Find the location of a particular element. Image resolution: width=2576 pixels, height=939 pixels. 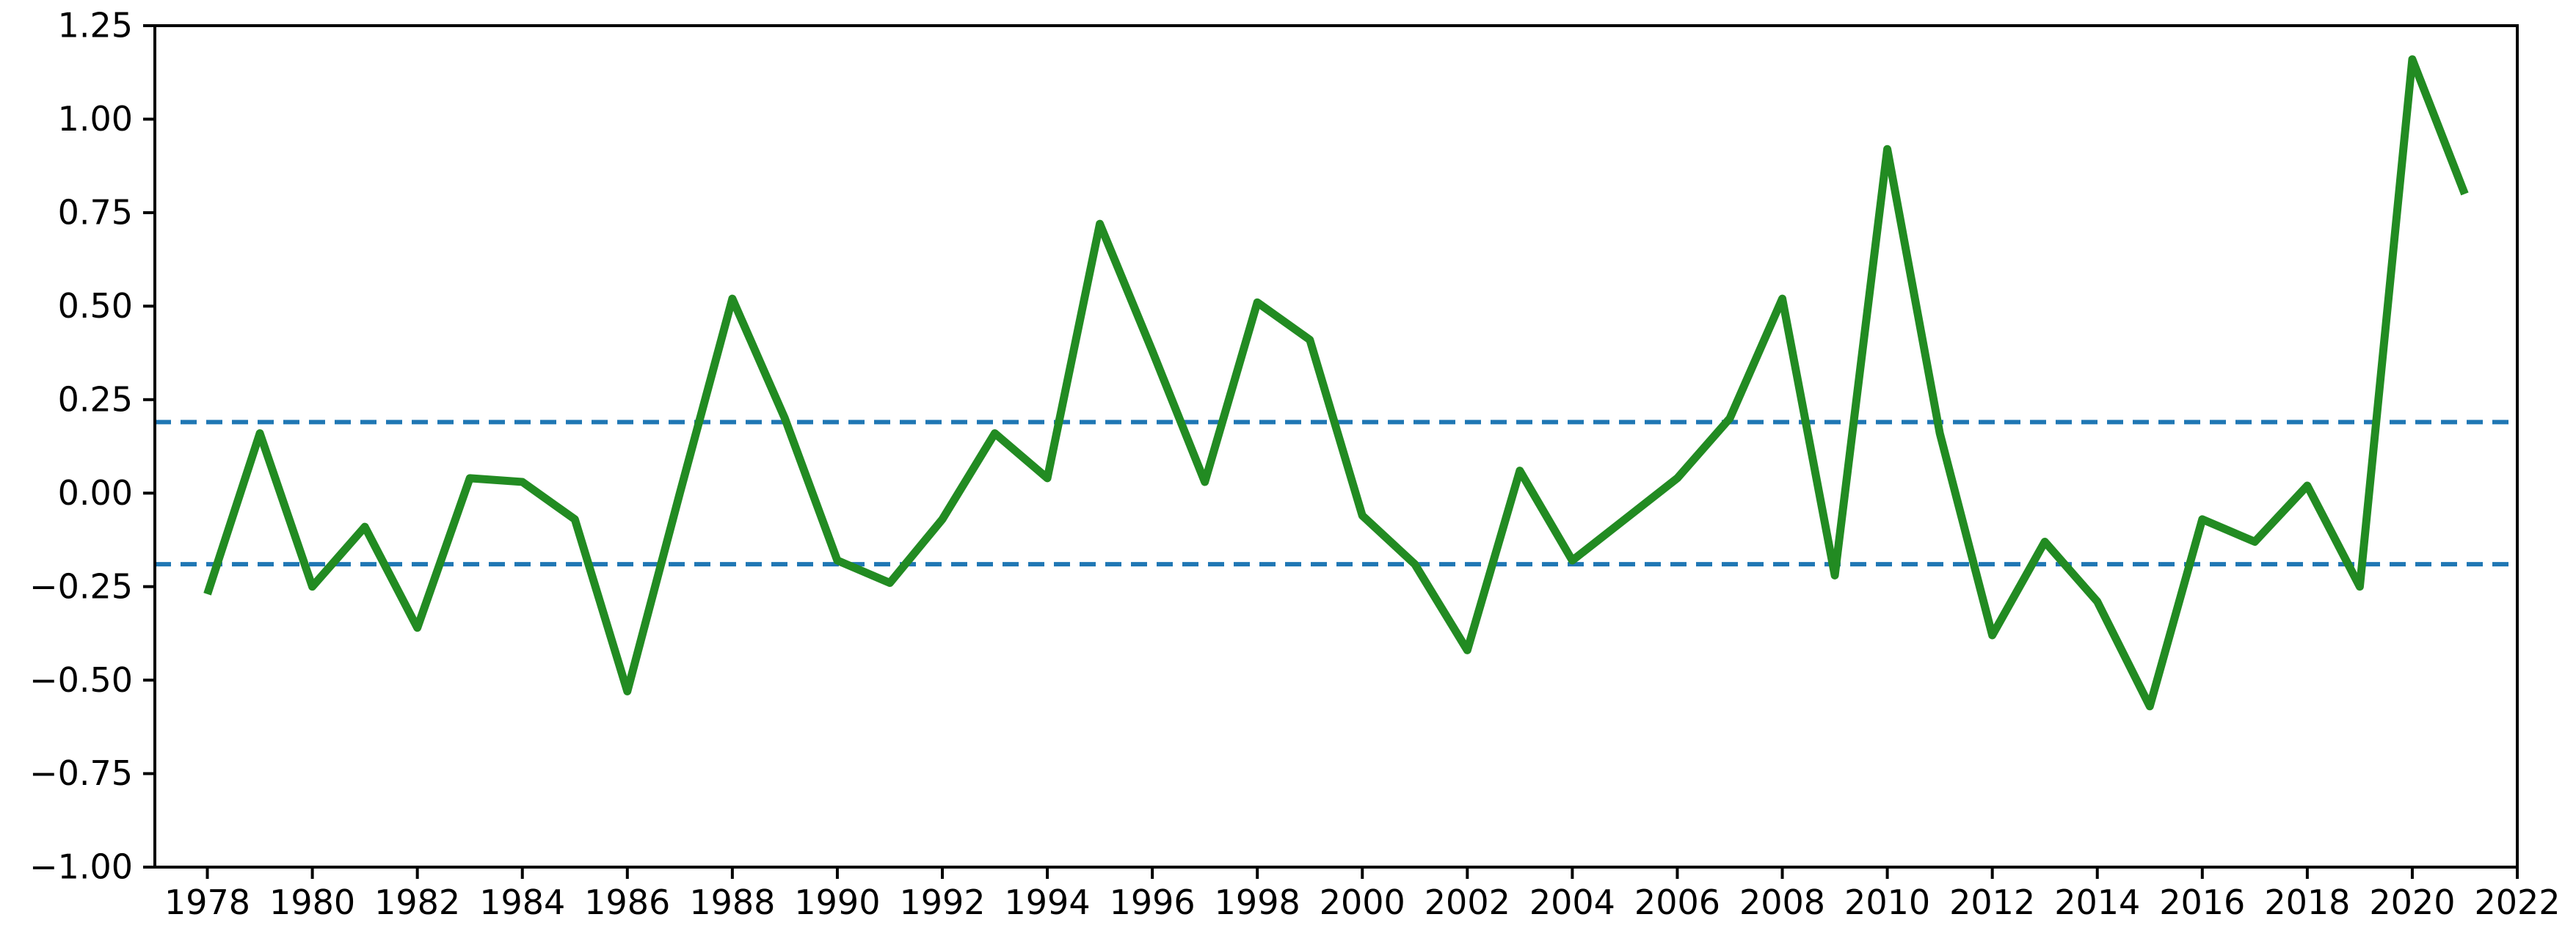

x-tick-label: 1980 is located at coordinates (312, 902).